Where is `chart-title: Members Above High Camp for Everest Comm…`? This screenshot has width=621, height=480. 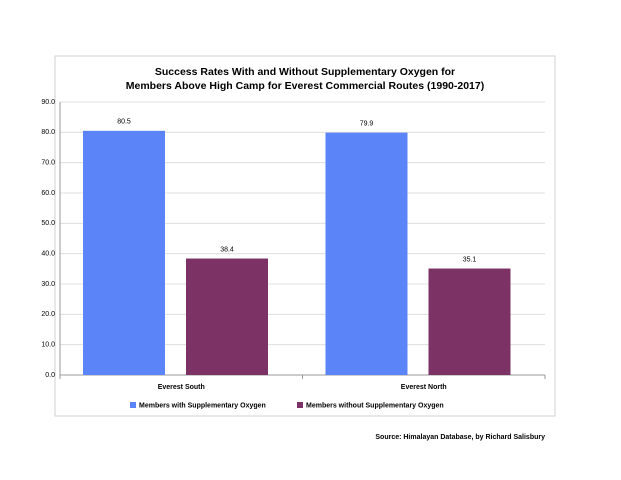 chart-title: Members Above High Camp for Everest Comm… is located at coordinates (305, 86).